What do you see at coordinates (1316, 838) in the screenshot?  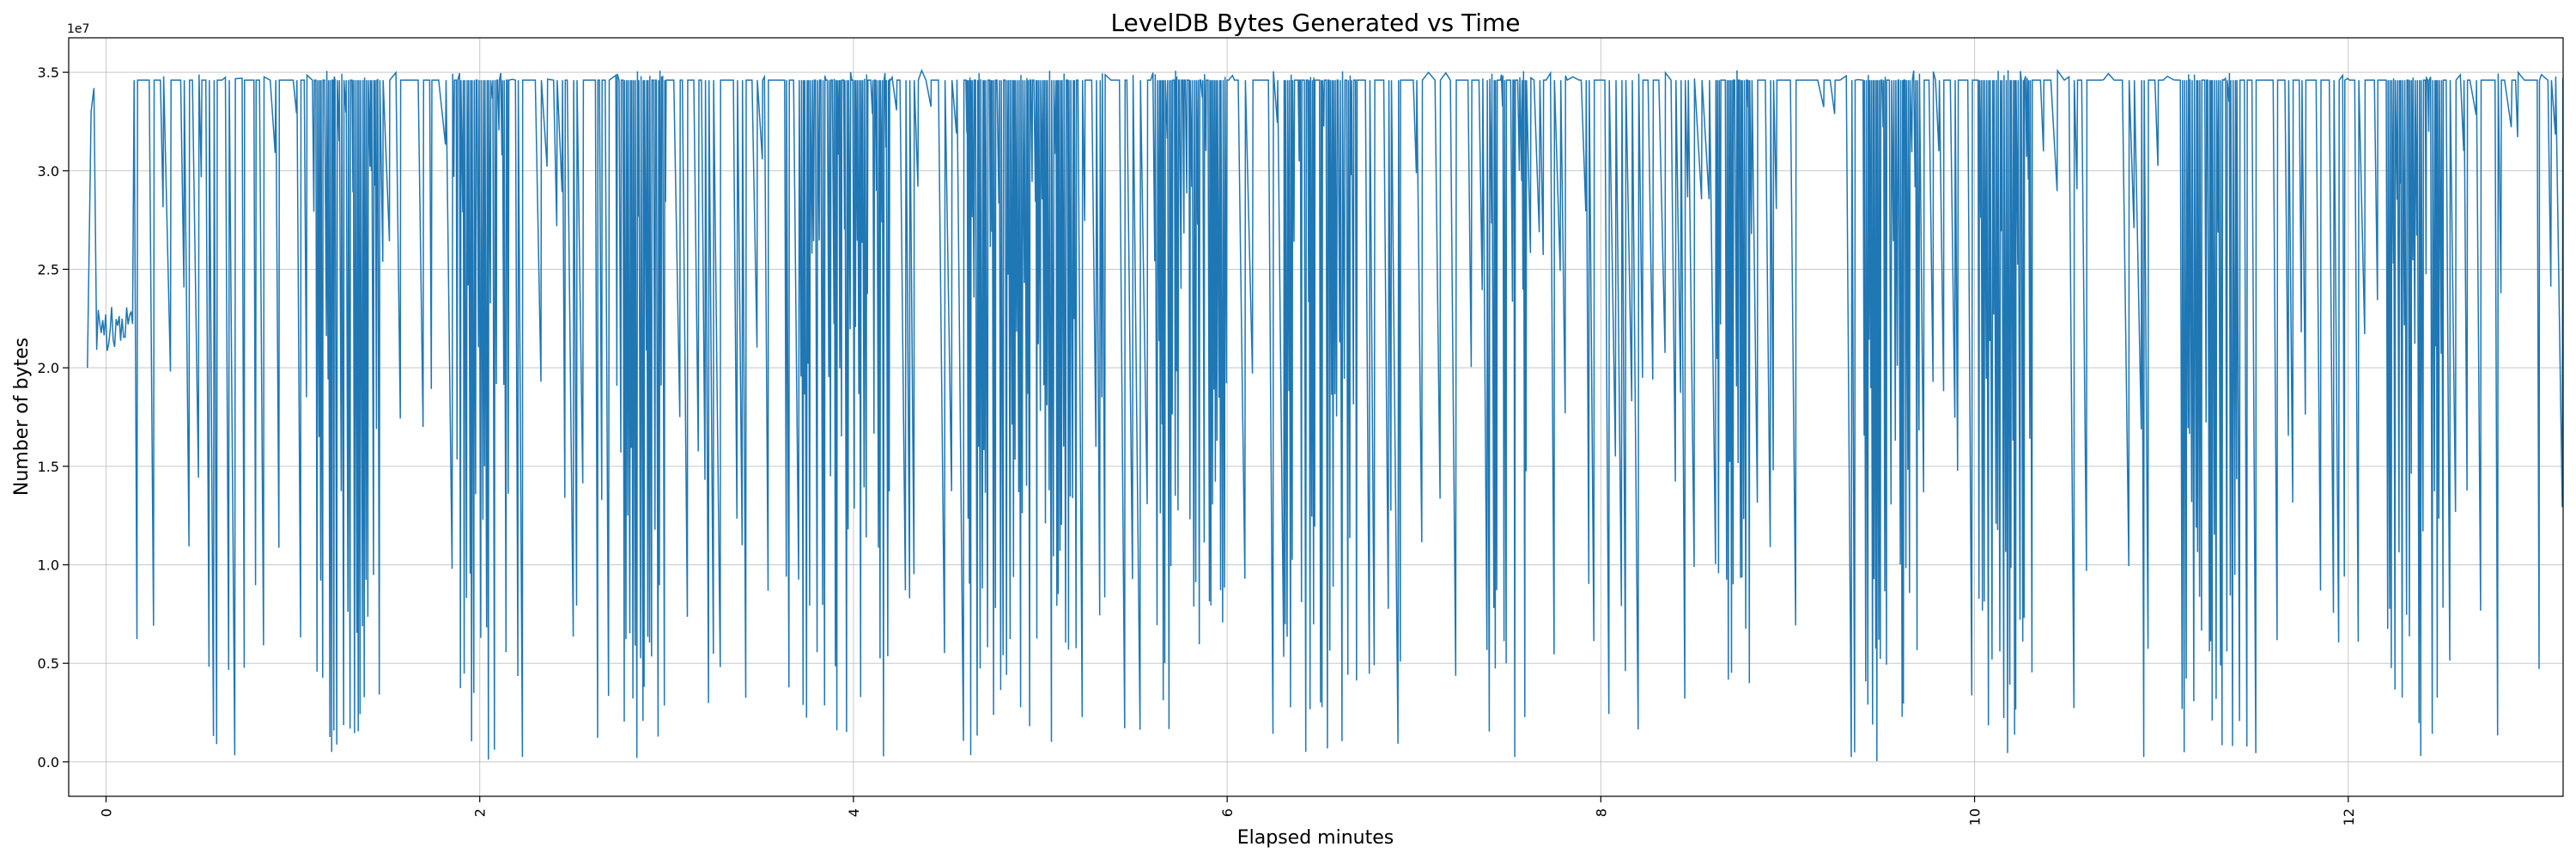 I see `x-axis-label: Elapsed minutes` at bounding box center [1316, 838].